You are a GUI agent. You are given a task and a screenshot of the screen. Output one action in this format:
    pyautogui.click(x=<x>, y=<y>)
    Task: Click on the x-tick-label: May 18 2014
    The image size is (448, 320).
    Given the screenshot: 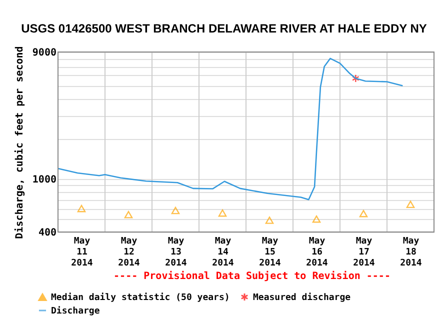 What is the action you would take?
    pyautogui.click(x=411, y=252)
    